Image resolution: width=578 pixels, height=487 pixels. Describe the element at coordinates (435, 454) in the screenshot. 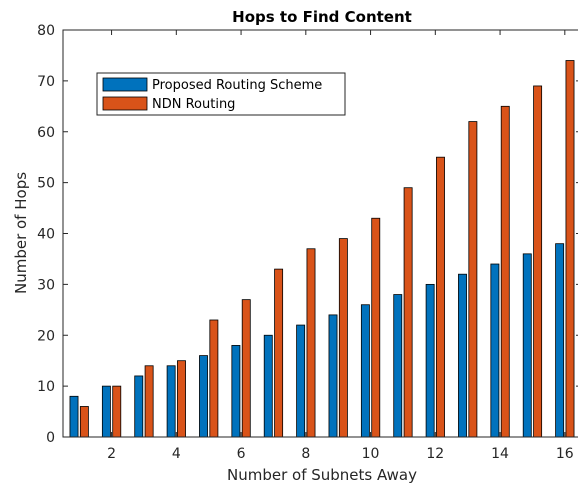

I see `x-tick-label: 12` at that location.